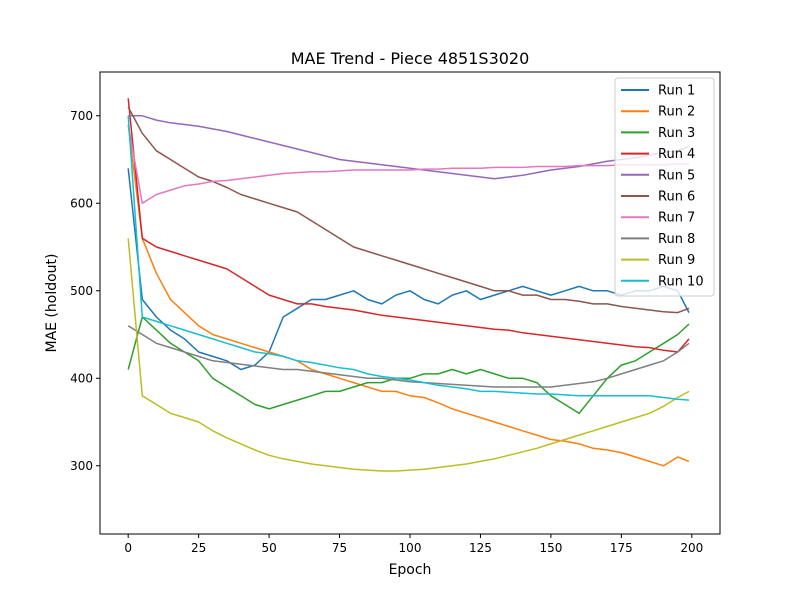 The image size is (800, 600). What do you see at coordinates (621, 548) in the screenshot?
I see `x-tick-label: 175` at bounding box center [621, 548].